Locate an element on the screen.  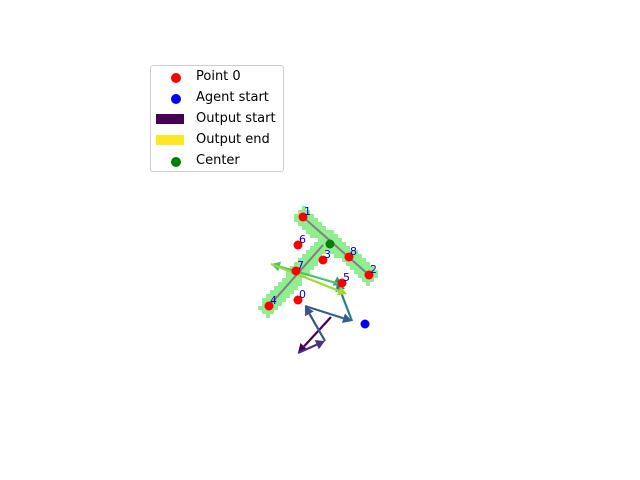
arrow-layer is located at coordinates (312, 308).